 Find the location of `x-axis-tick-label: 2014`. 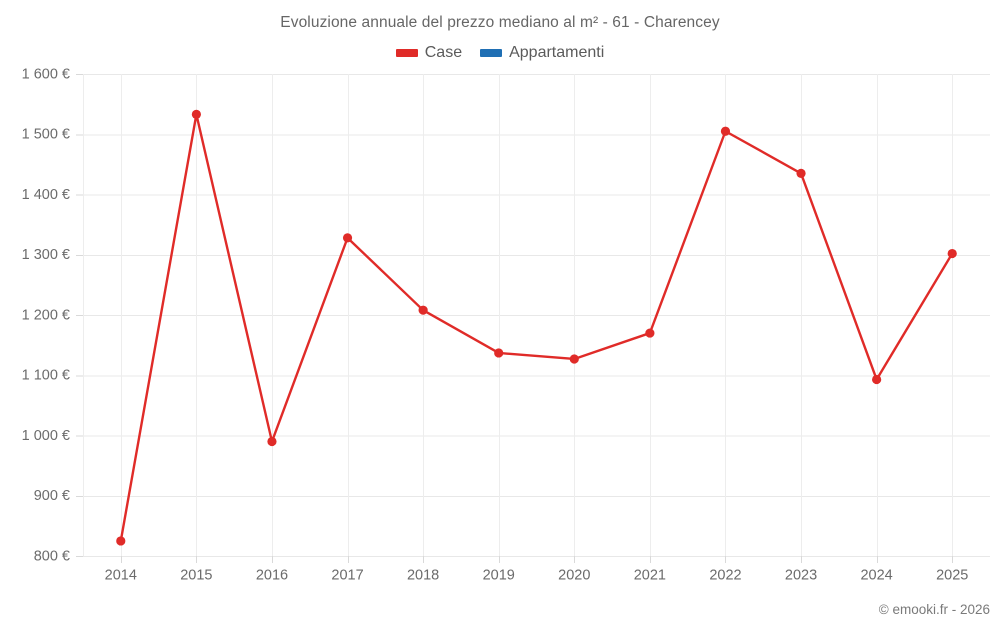

x-axis-tick-label: 2014 is located at coordinates (121, 576).